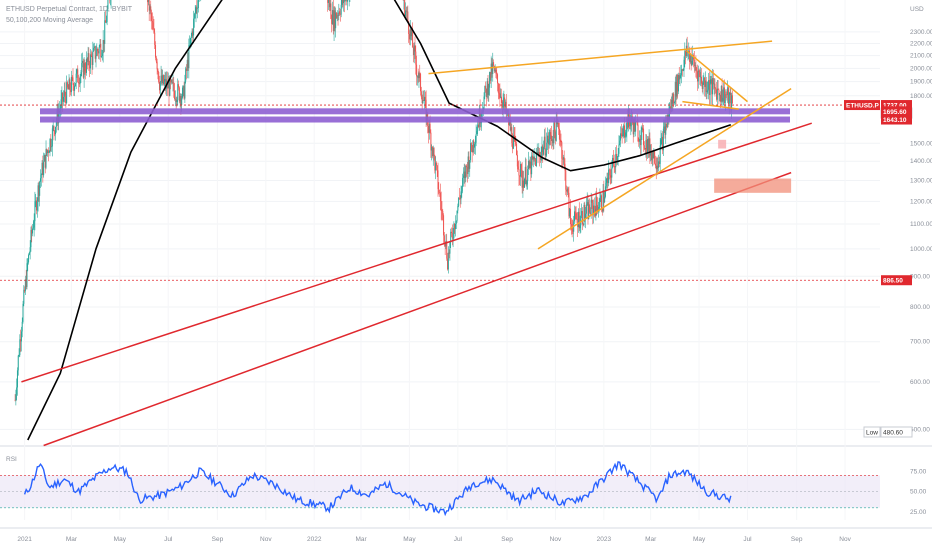 This screenshot has height=550, width=932. I want to click on price-tick-label: 1100.00, so click(921, 224).